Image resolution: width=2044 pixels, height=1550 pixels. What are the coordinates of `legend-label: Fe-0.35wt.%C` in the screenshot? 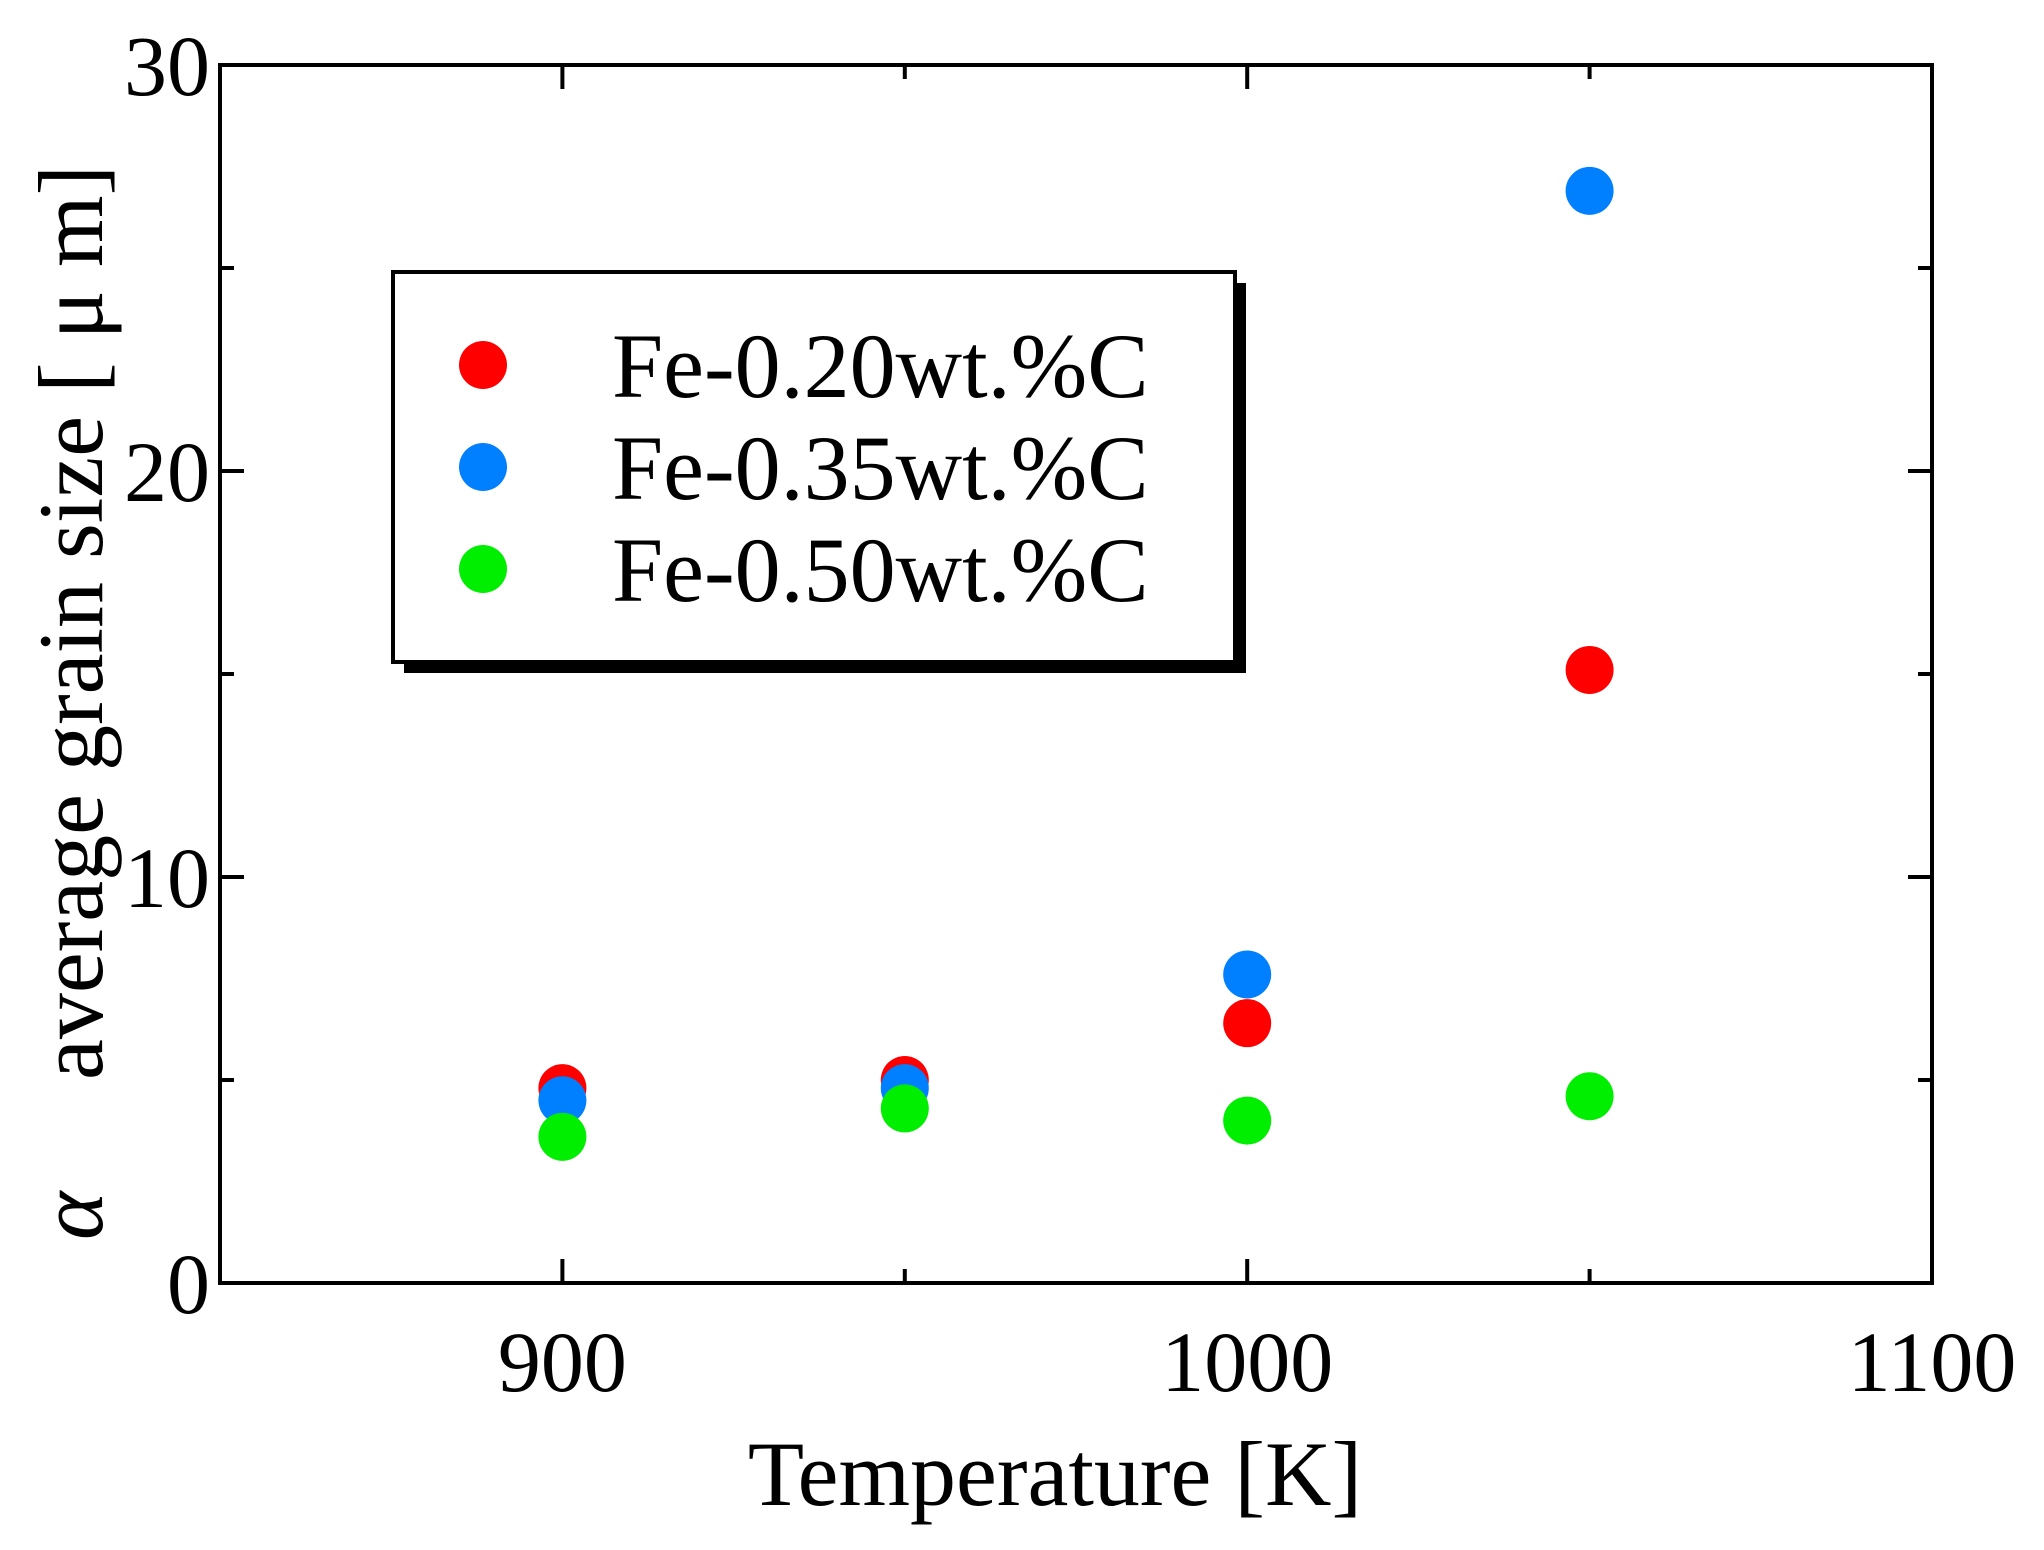 It's located at (880, 468).